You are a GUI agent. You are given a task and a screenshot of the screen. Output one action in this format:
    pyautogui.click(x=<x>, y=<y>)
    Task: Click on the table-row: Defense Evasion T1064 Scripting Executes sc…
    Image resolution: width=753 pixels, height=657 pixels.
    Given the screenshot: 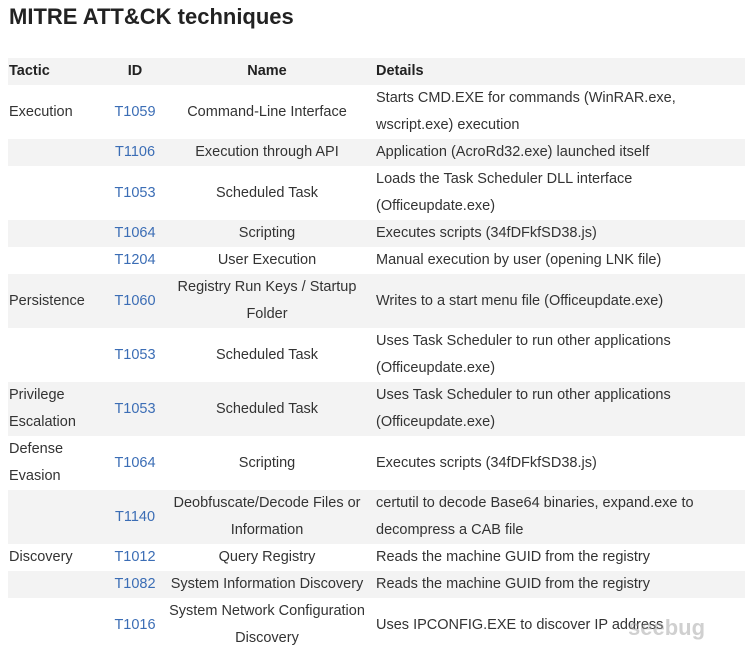 What is the action you would take?
    pyautogui.click(x=376, y=463)
    